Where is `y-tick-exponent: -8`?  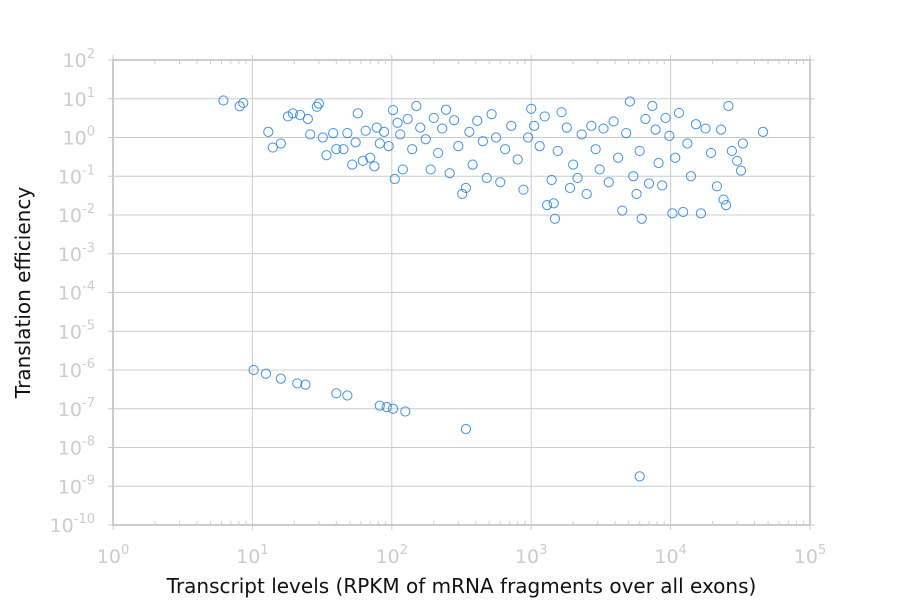
y-tick-exponent: -8 is located at coordinates (88, 442).